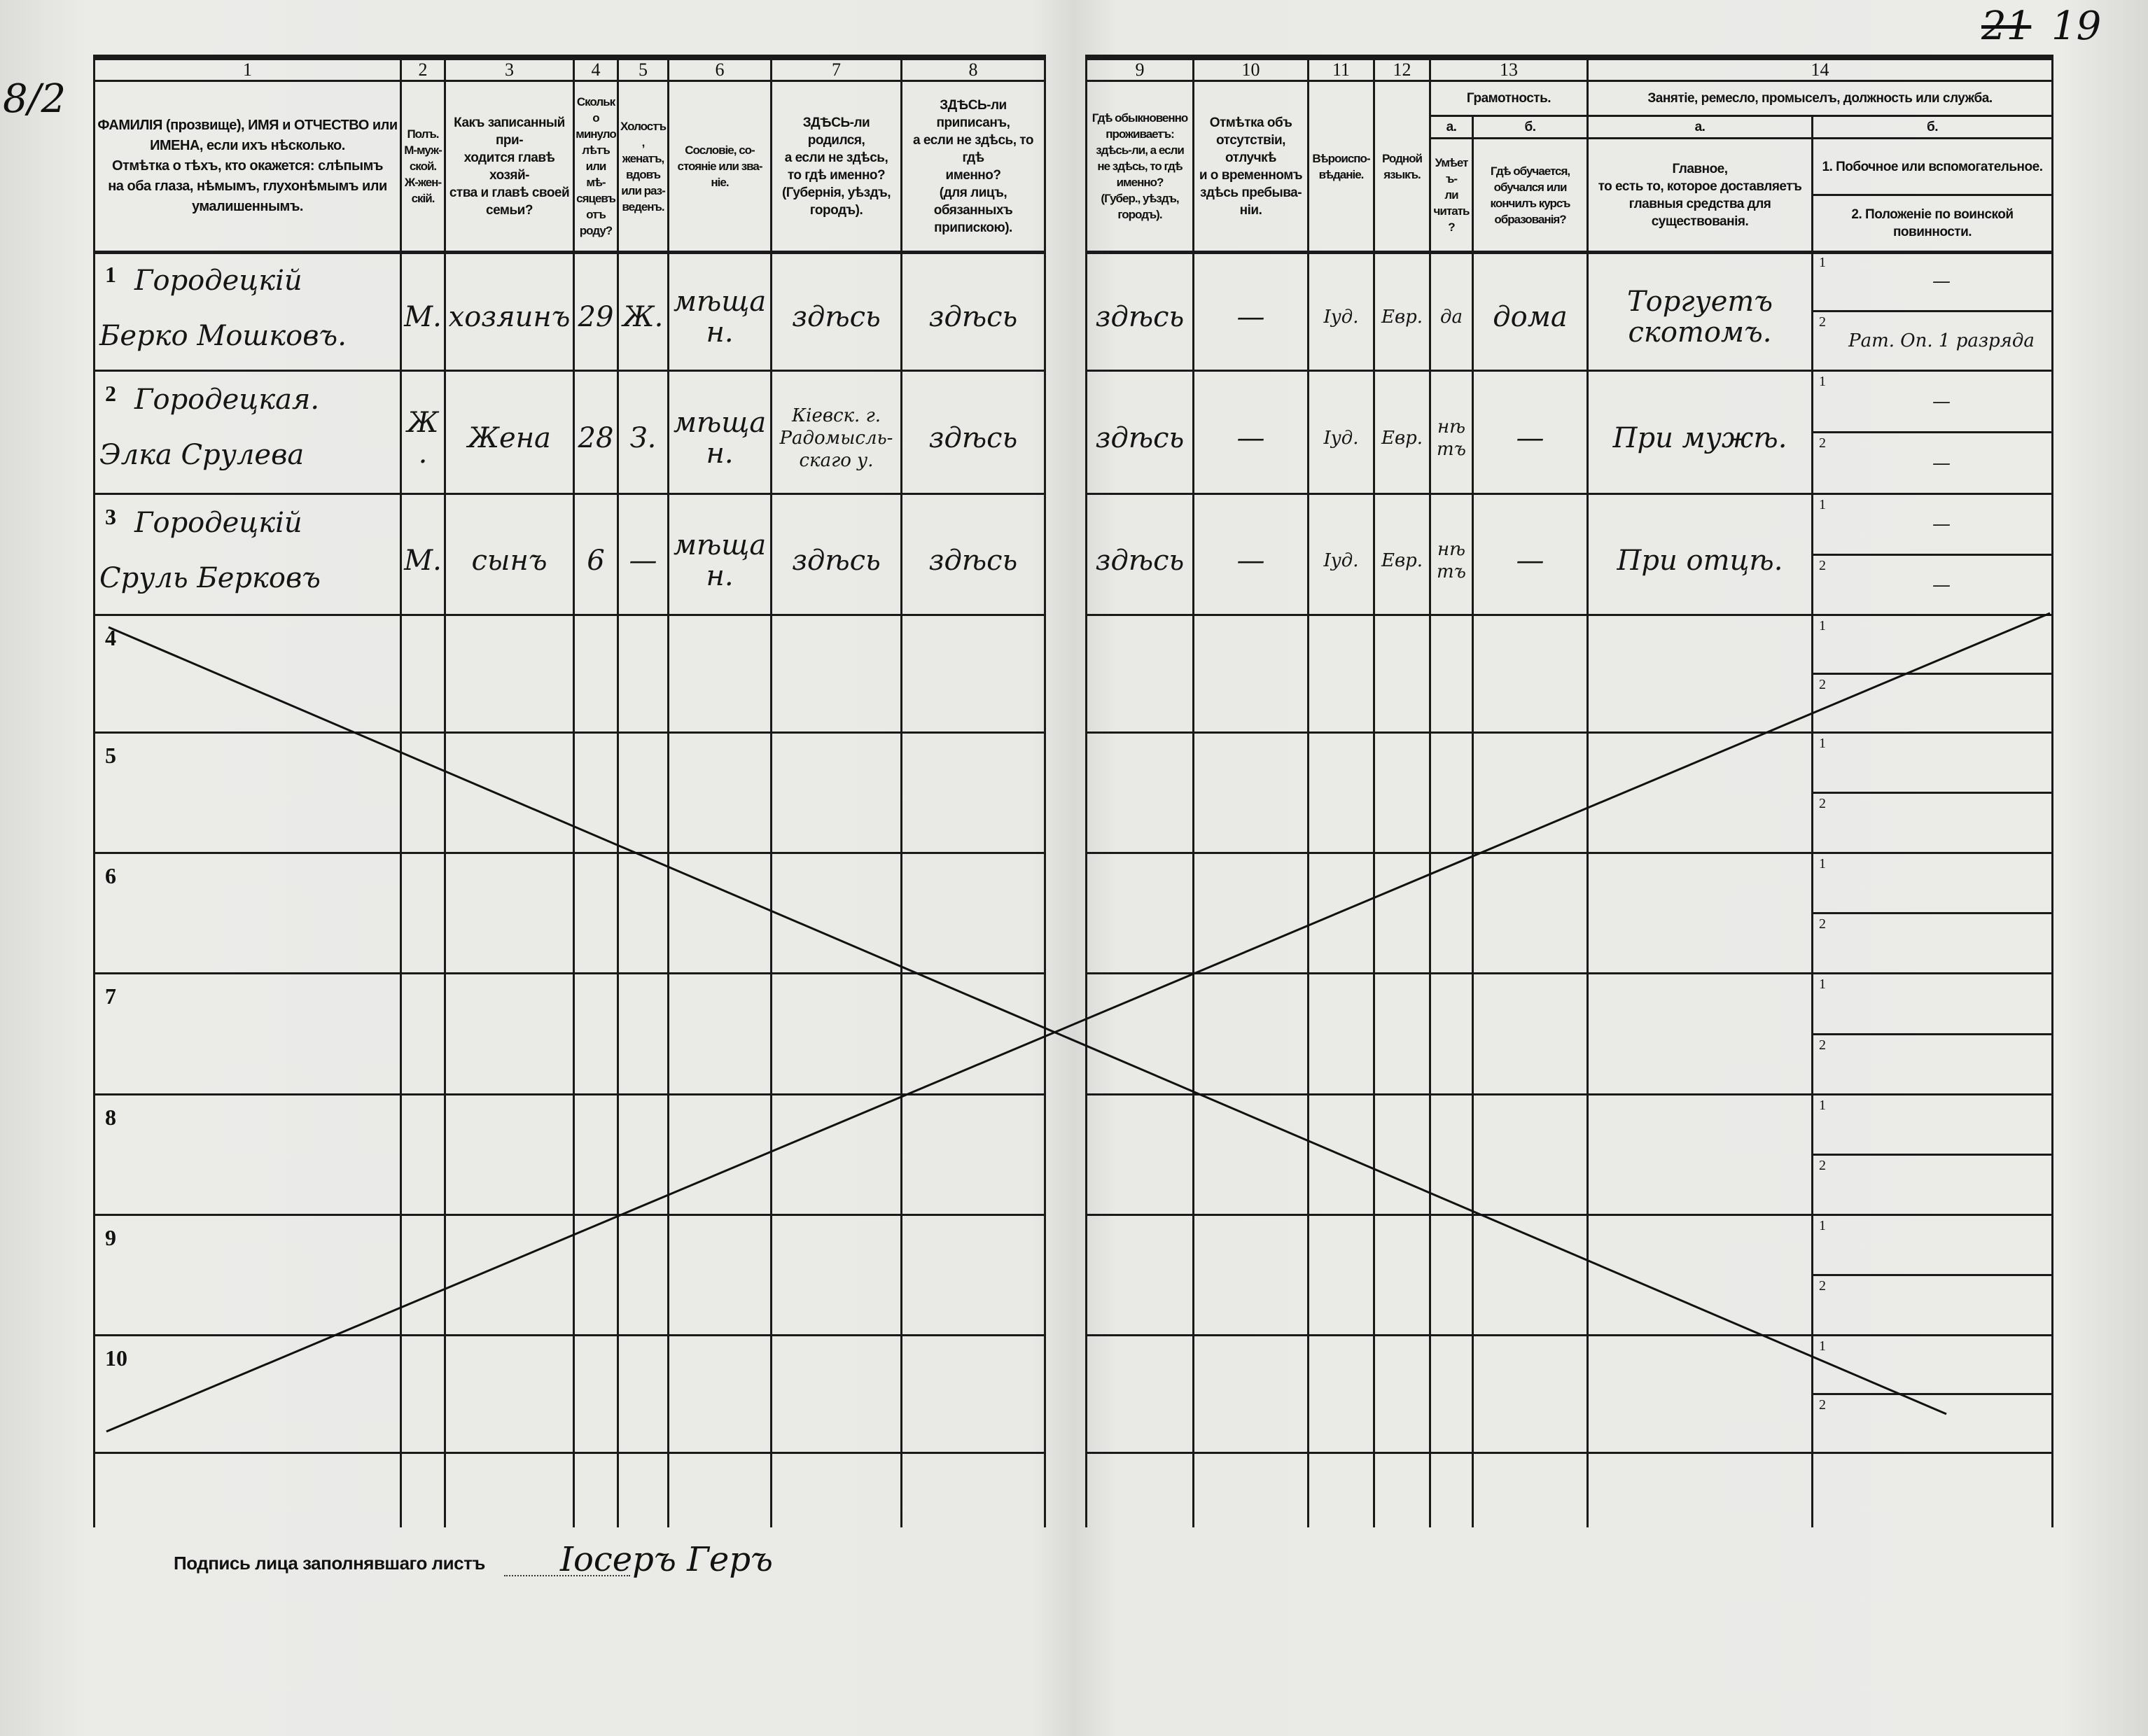 The image size is (2148, 1736). I want to click on column-header: Холостъ, женатъ, вдовъ или раз- веденъ., so click(644, 166).